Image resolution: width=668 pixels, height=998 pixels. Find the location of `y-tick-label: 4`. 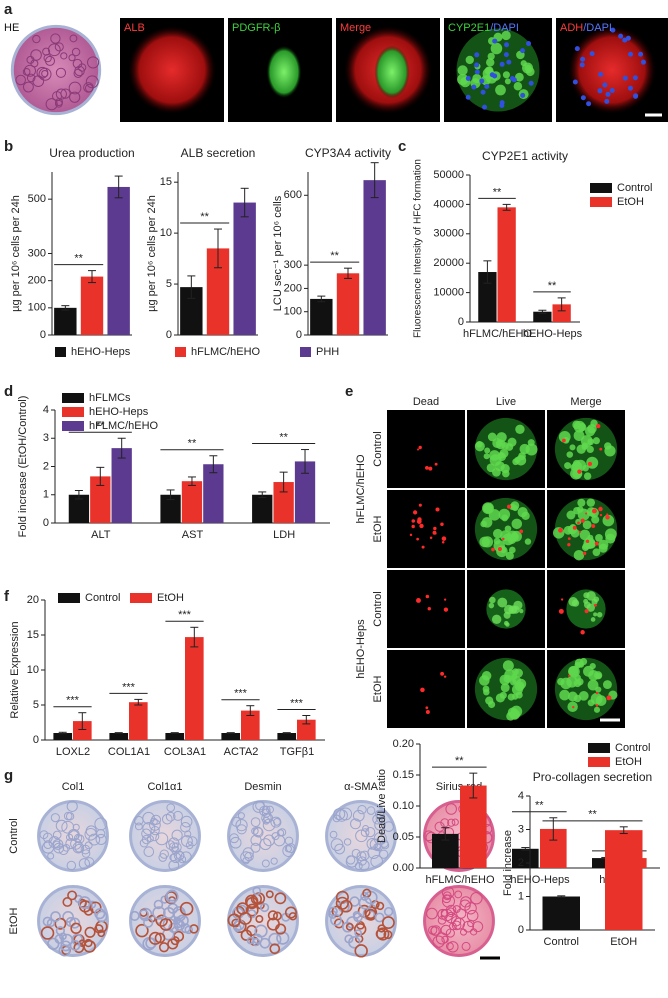

y-tick-label: 4 is located at coordinates (46, 410).